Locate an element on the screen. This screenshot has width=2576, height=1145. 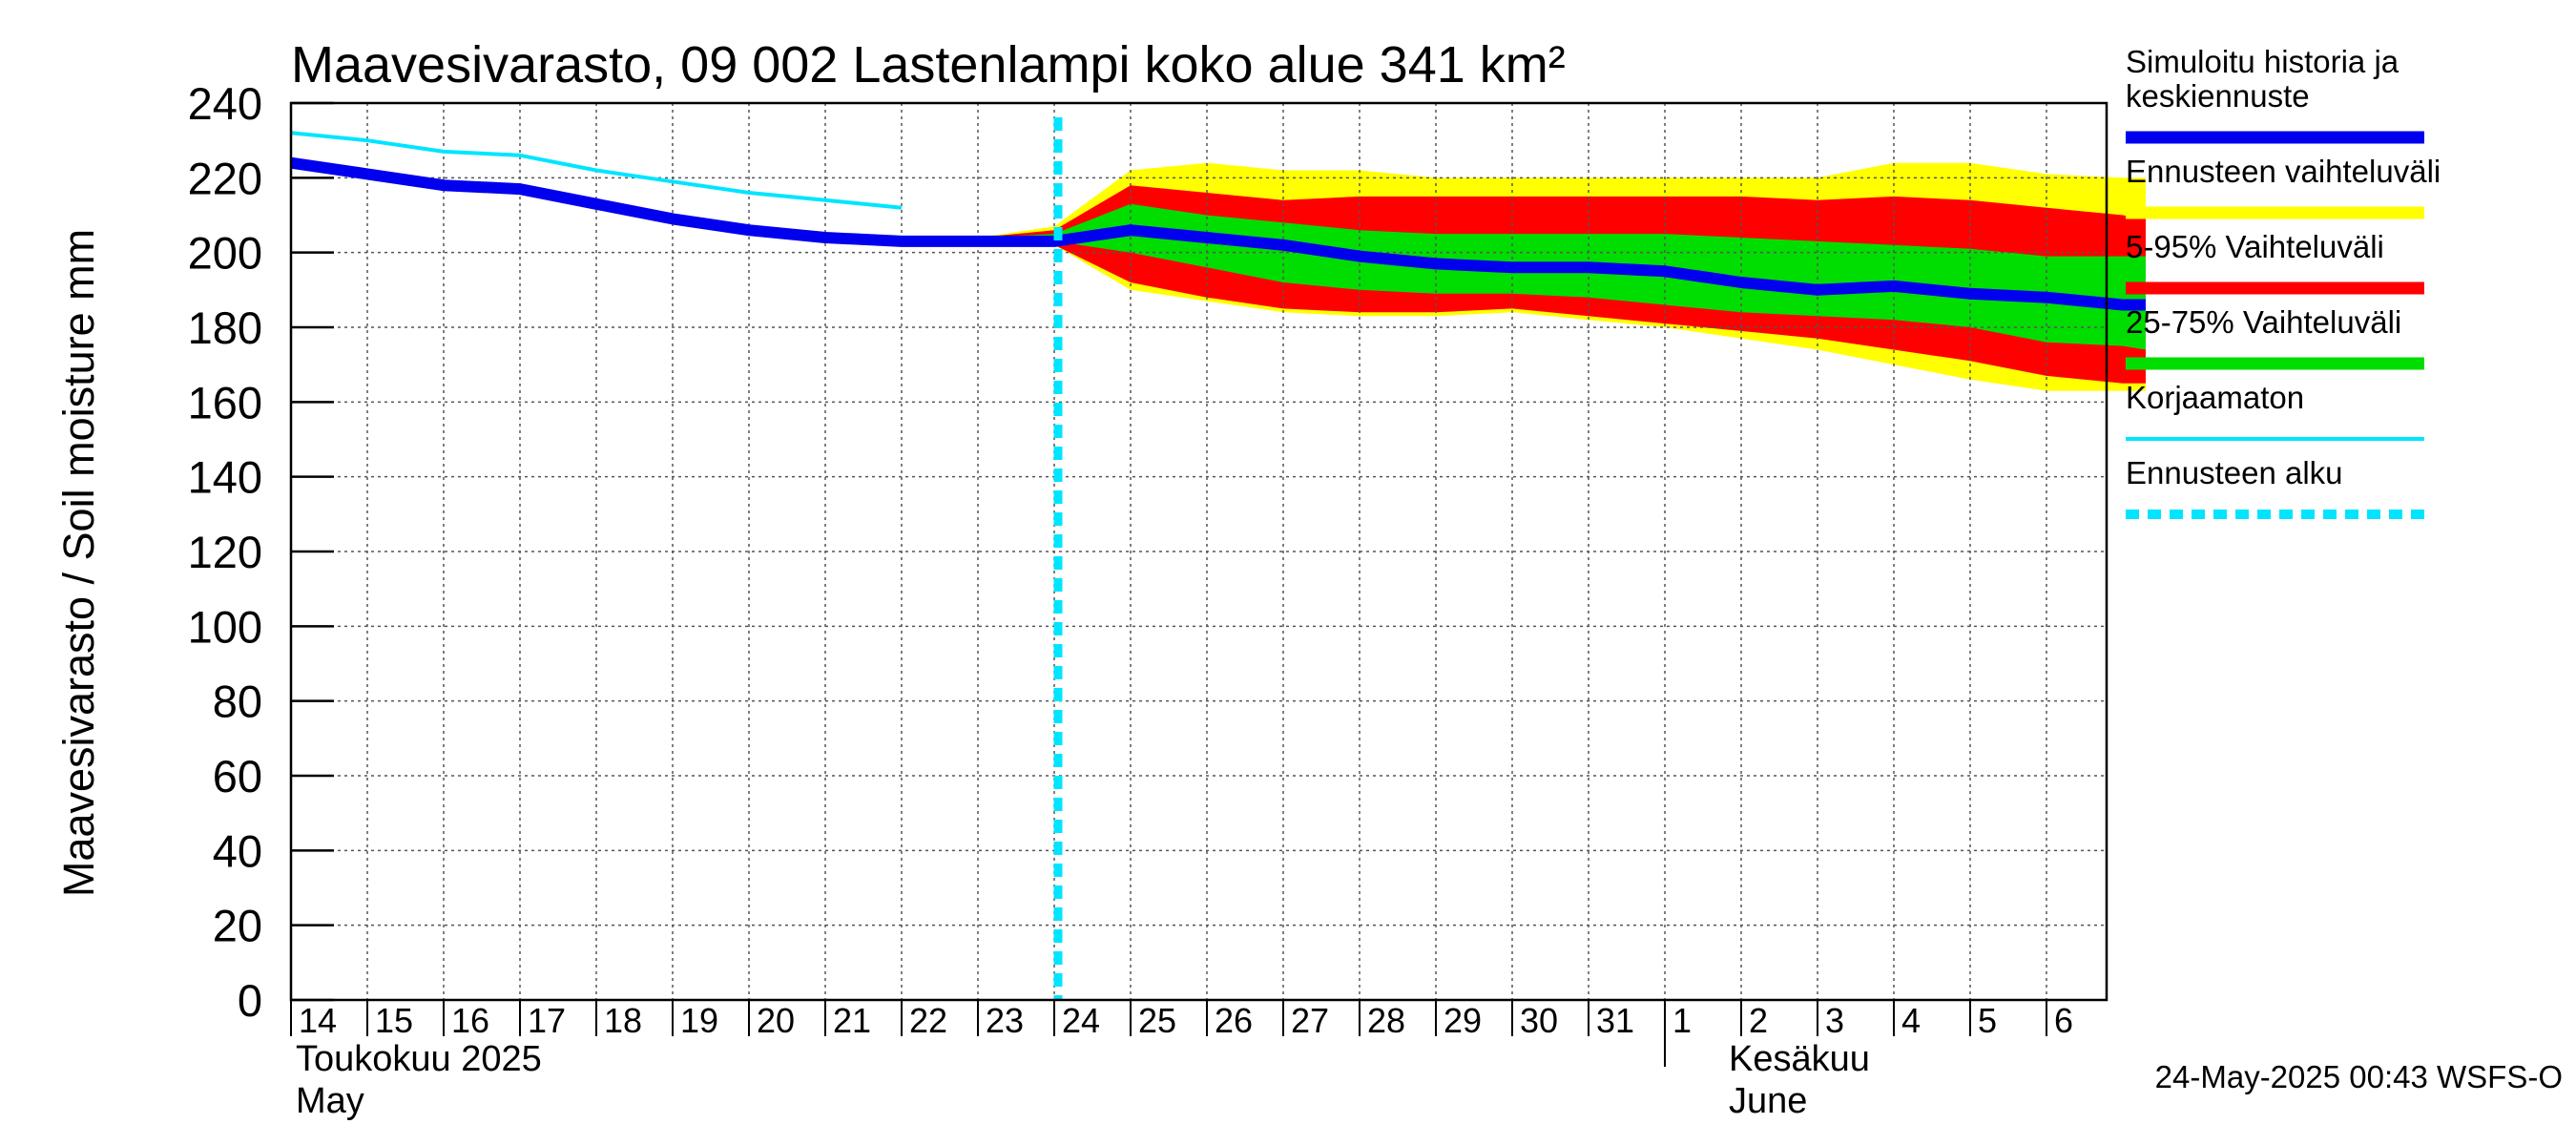
legend-entry-5: Korjaamaton is located at coordinates (2275, 410).